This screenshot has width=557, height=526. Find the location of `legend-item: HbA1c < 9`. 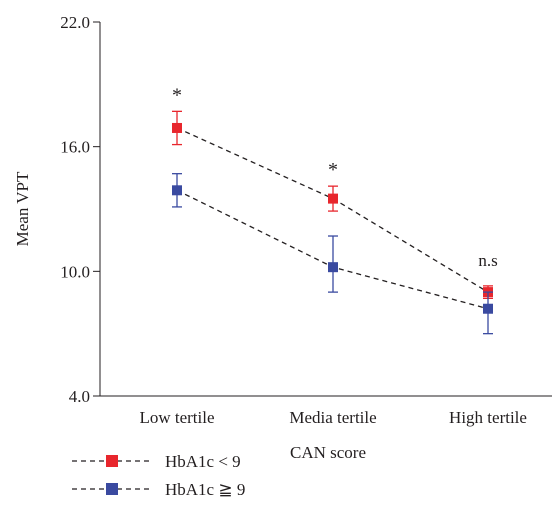

legend-item: HbA1c < 9 is located at coordinates (156, 461).